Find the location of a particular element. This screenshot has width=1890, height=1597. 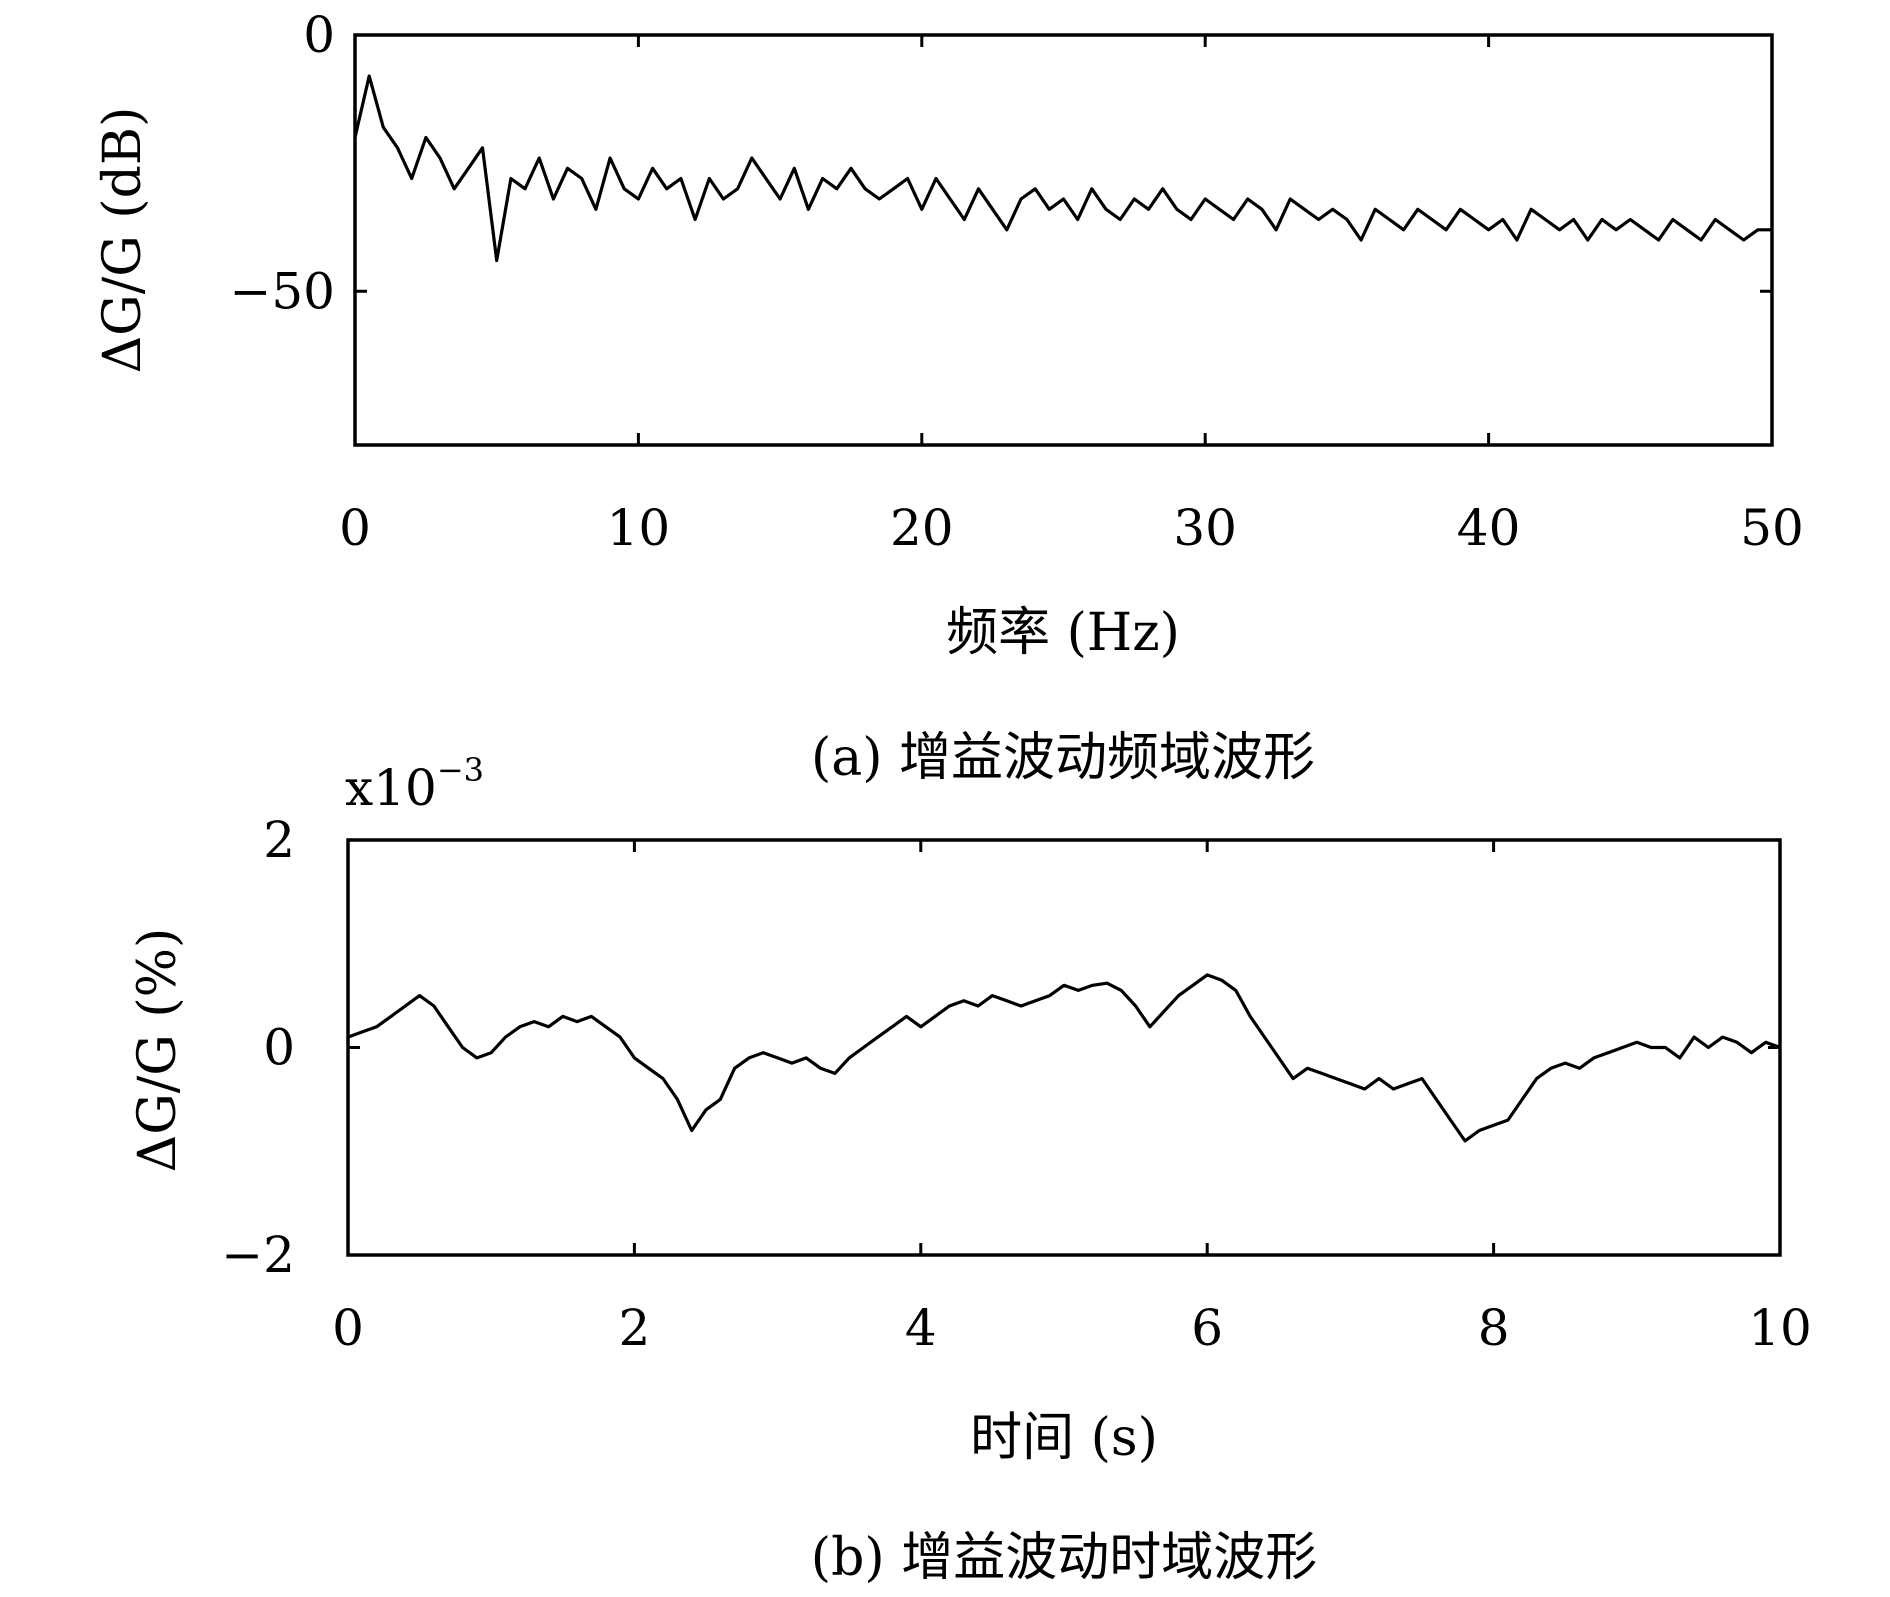

x-tick-labels-b: 0 2 4 6 8 10 is located at coordinates (1072, 1328).